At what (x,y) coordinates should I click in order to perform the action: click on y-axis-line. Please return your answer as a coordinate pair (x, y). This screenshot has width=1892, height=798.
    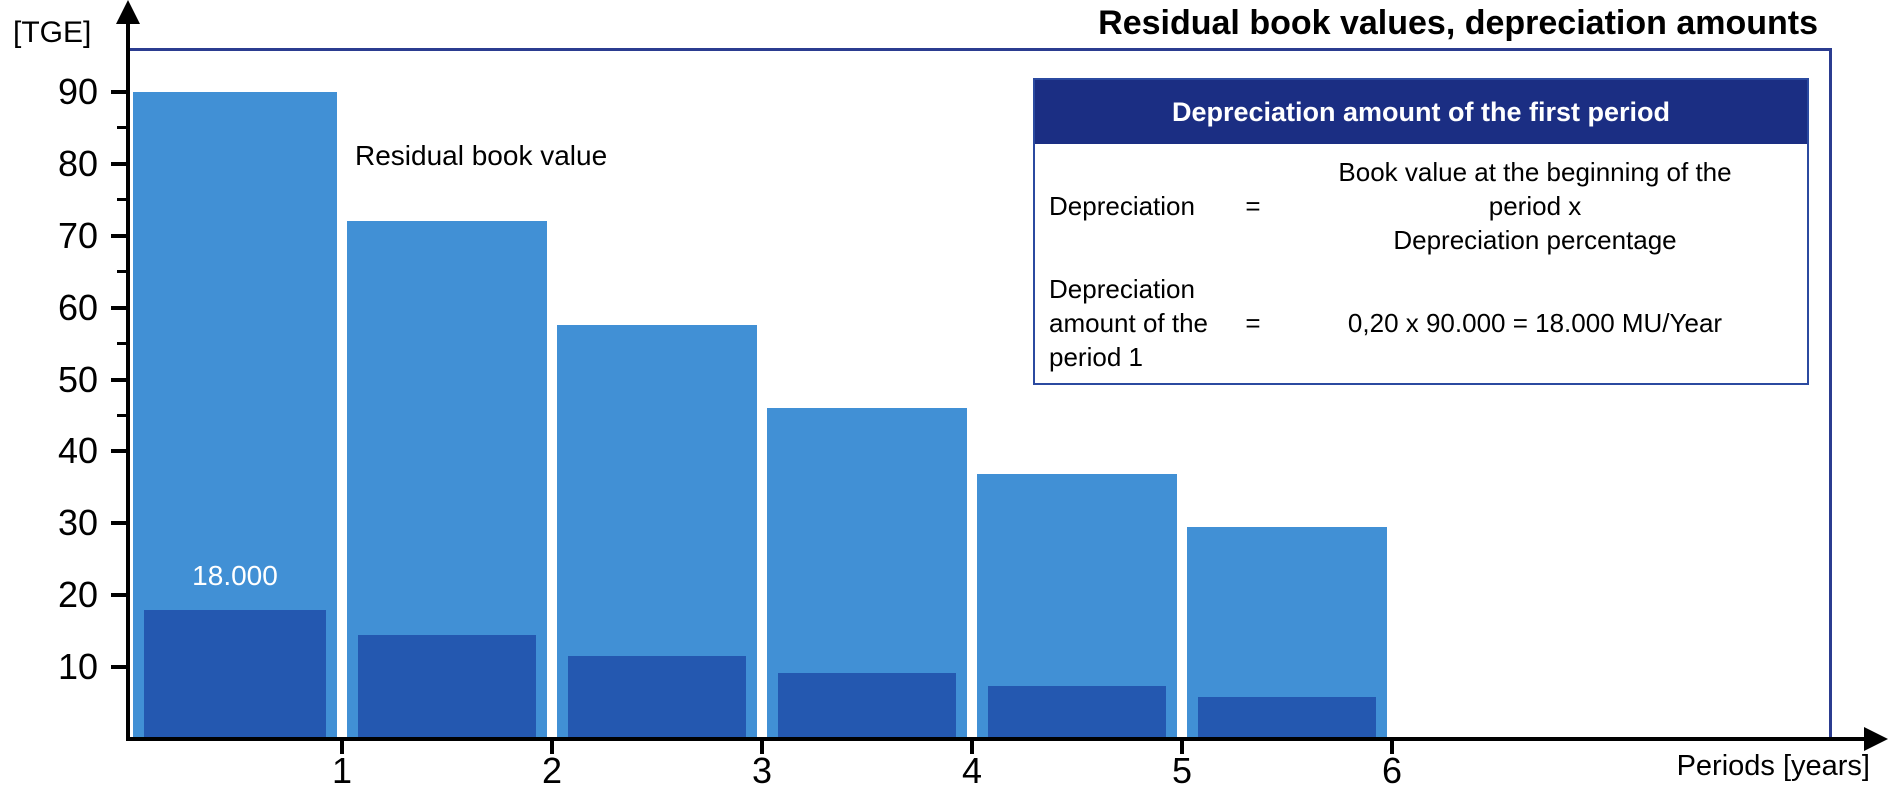
    Looking at the image, I should click on (128, 378).